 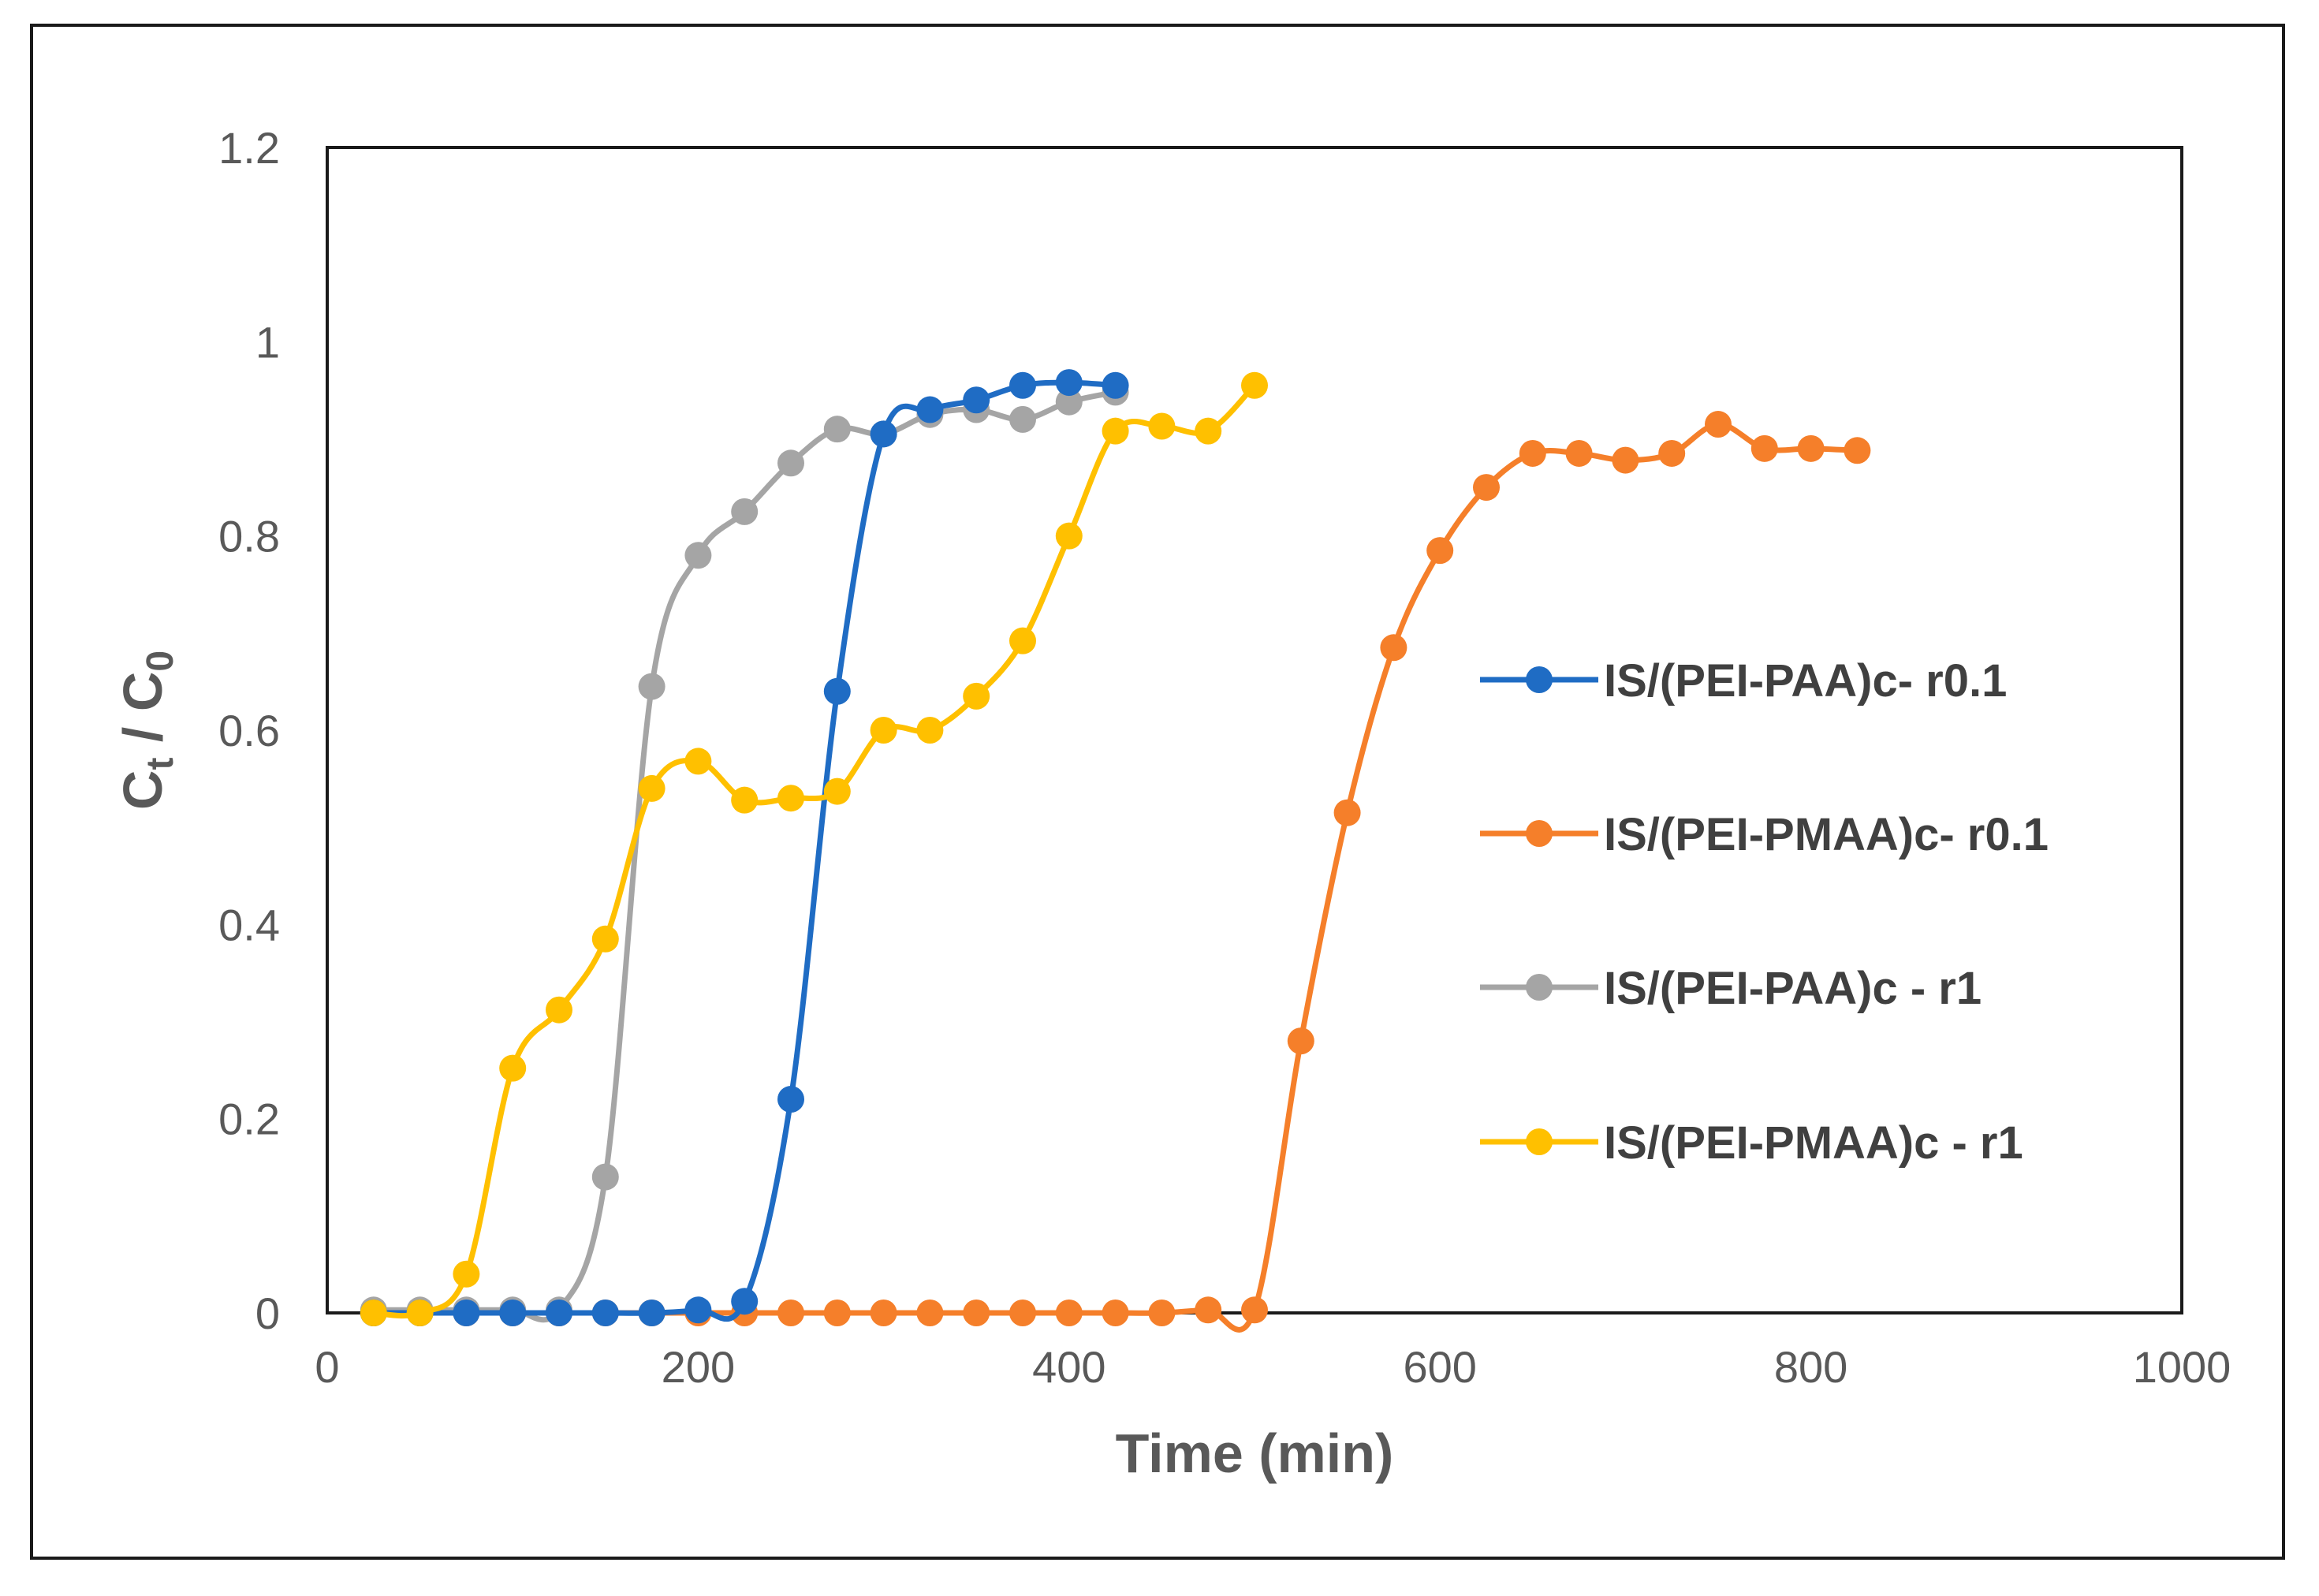 I want to click on x-tick-label: 800, so click(x=1810, y=1367).